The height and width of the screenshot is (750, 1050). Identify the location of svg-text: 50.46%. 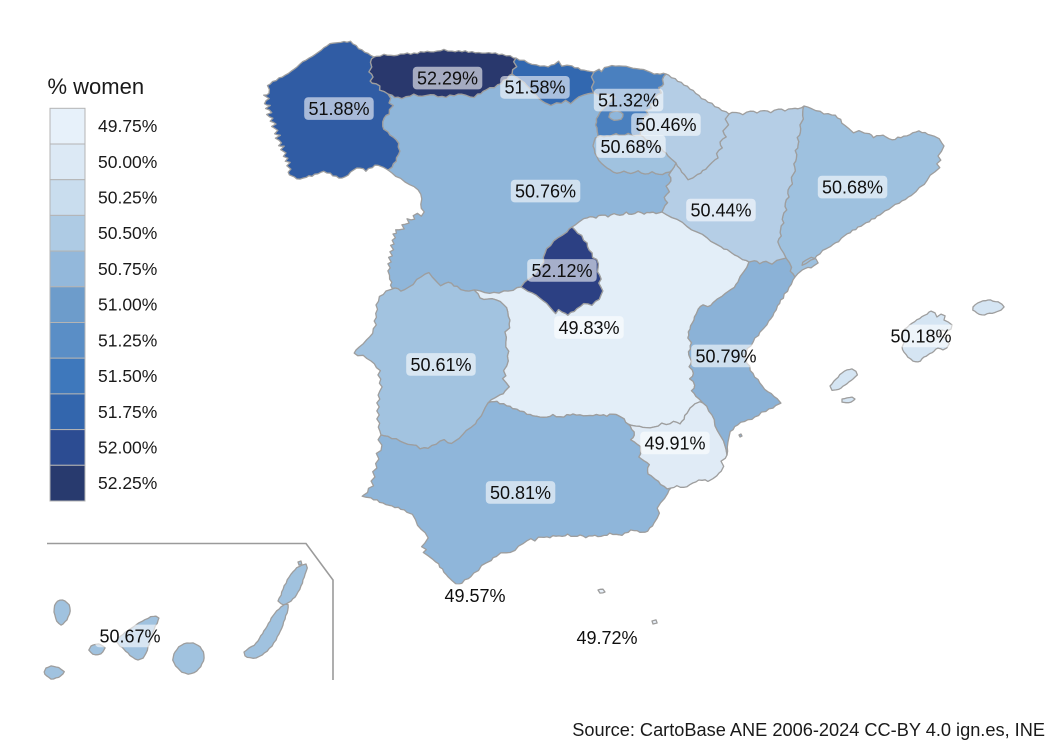
(665, 125).